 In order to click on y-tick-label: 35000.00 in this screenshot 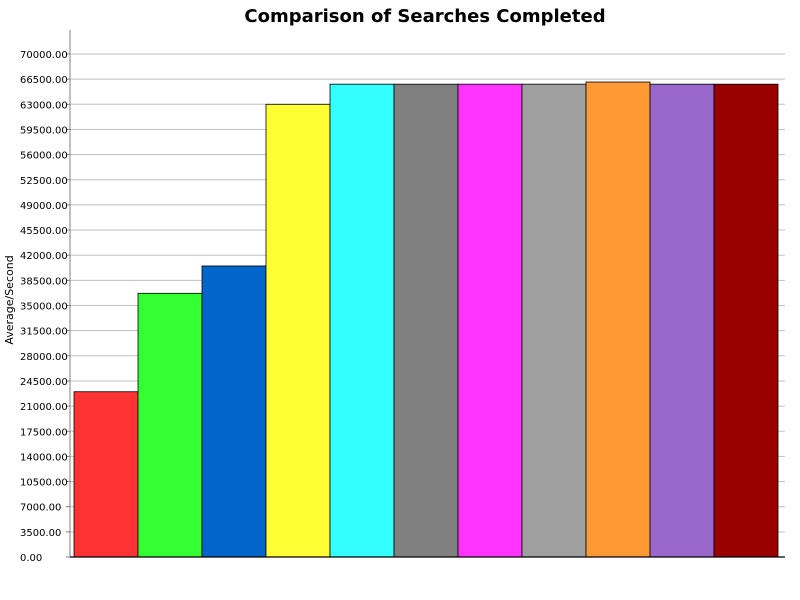, I will do `click(44, 307)`.